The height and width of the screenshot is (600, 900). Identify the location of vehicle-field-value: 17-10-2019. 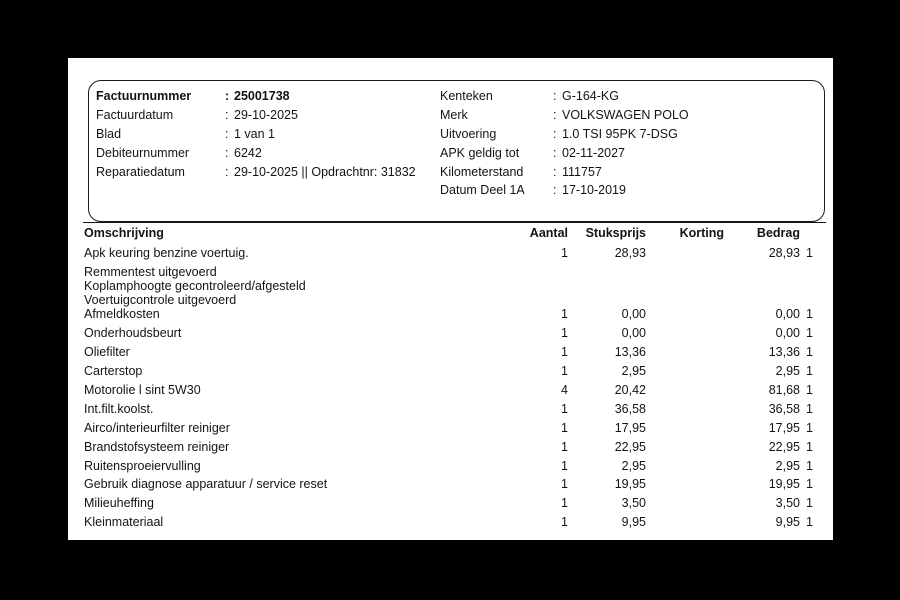
(594, 190).